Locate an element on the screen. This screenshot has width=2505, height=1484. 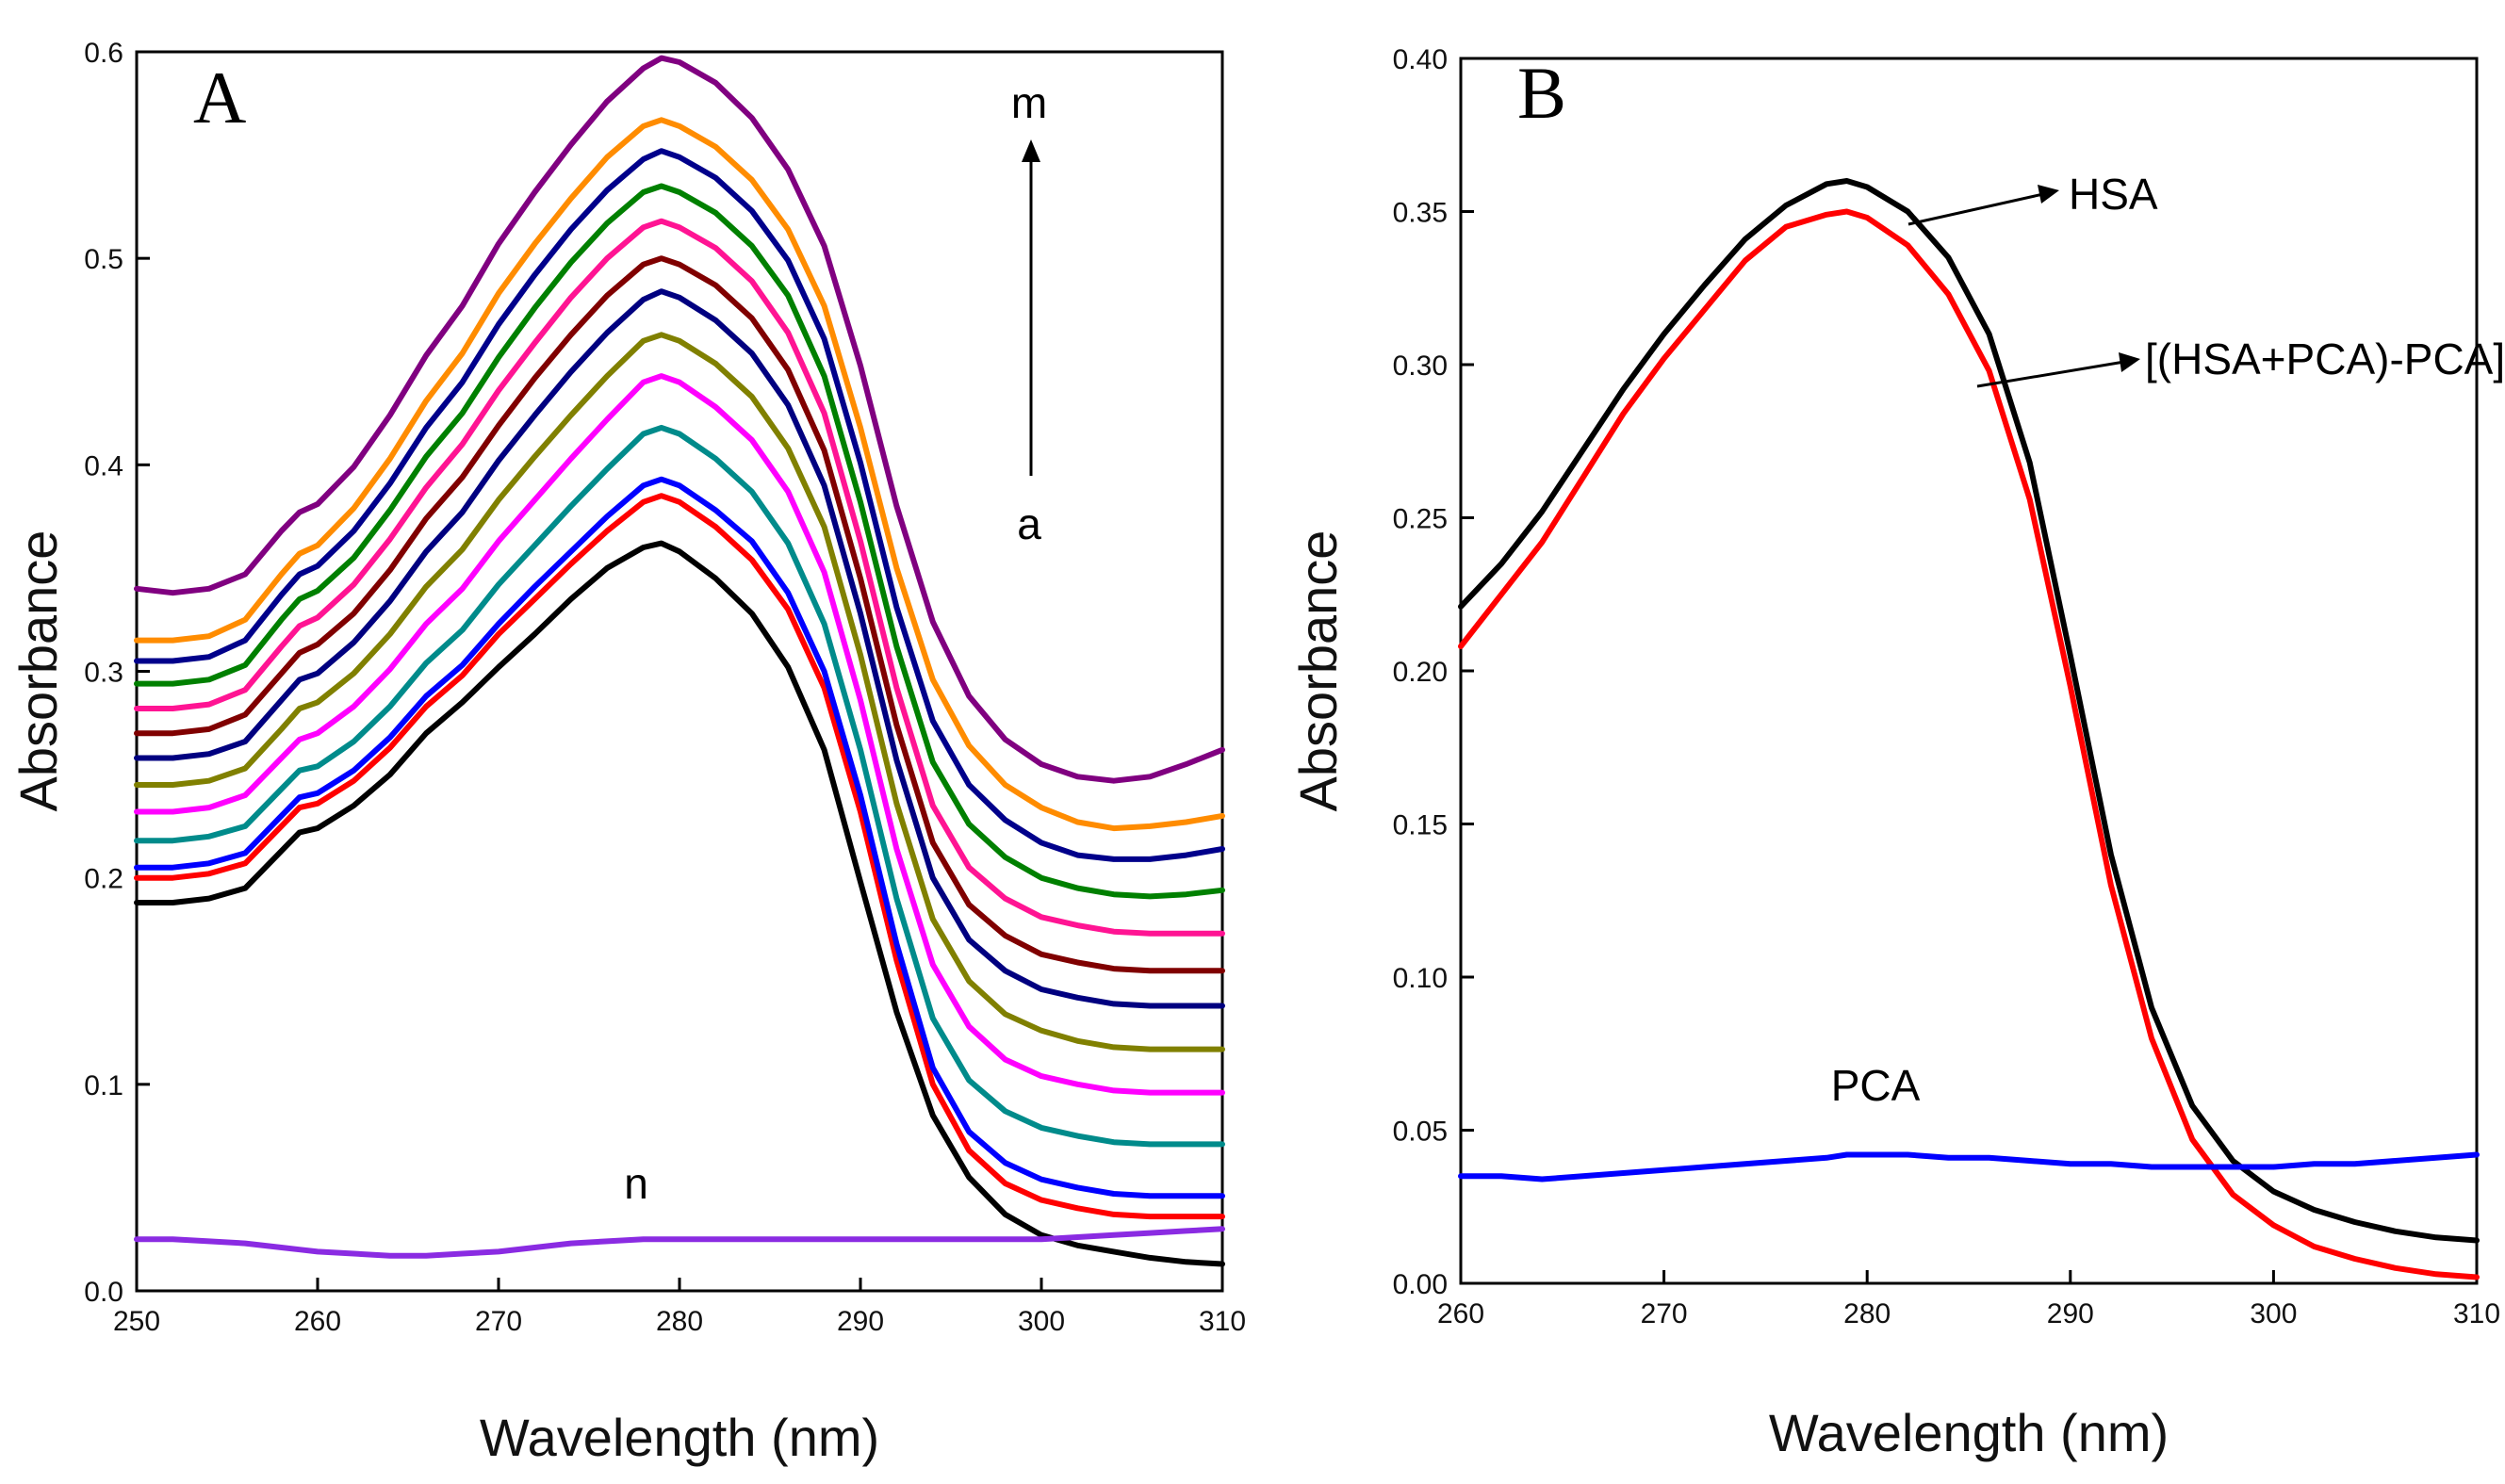
panel-b-x-axis-title: Wavelength (nm) is located at coordinates (1969, 1432).